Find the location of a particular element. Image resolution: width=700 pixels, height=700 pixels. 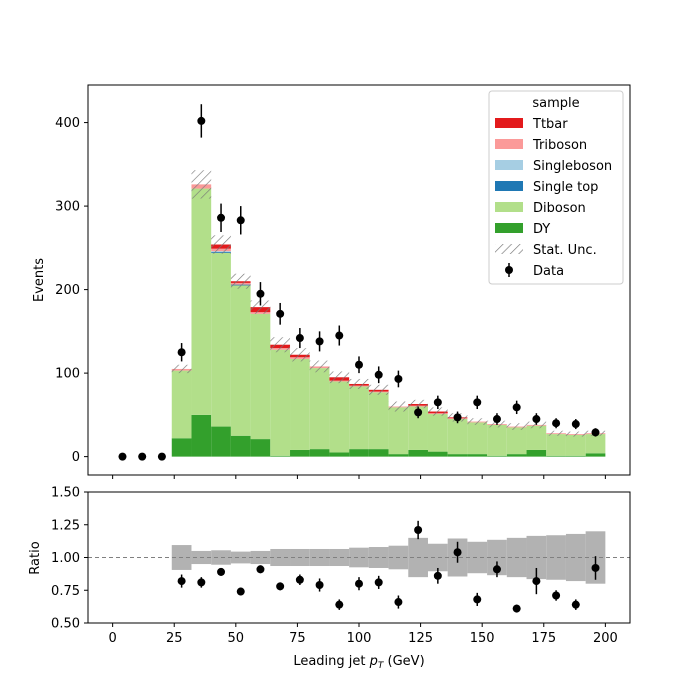

y-tick-label: 200 is located at coordinates (67, 290).